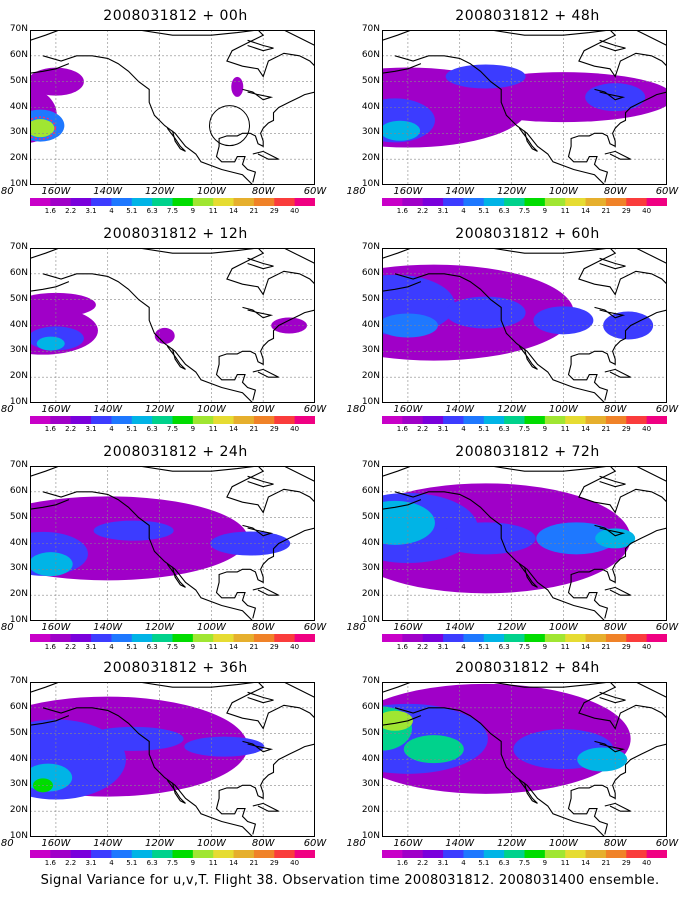 The image size is (700, 900). I want to click on colorbar-label: 7.5, so click(524, 647).